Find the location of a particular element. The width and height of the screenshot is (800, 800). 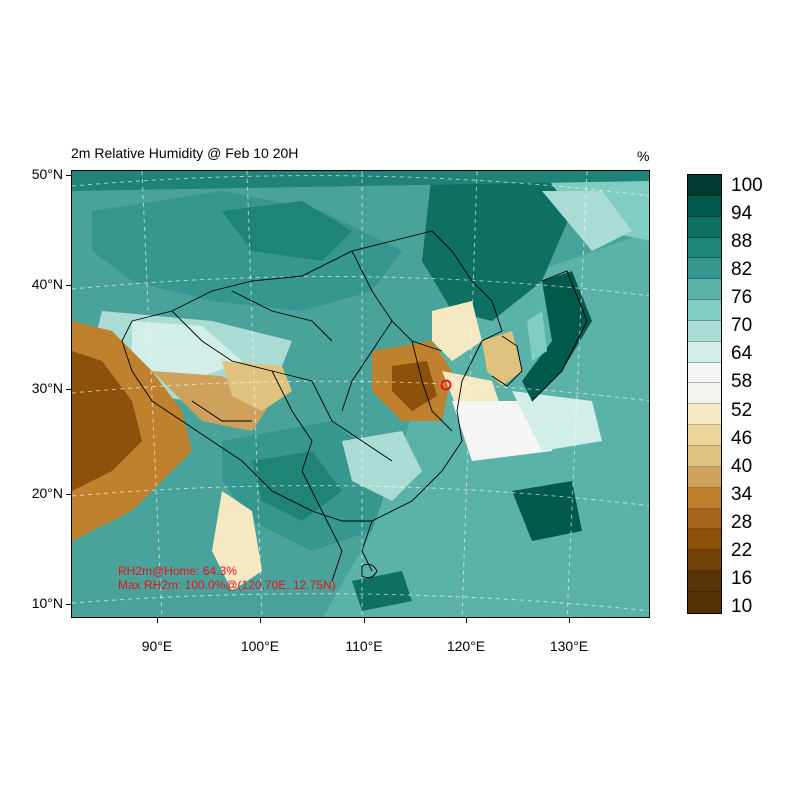

lat-label-30n: 30°N is located at coordinates (47, 388).